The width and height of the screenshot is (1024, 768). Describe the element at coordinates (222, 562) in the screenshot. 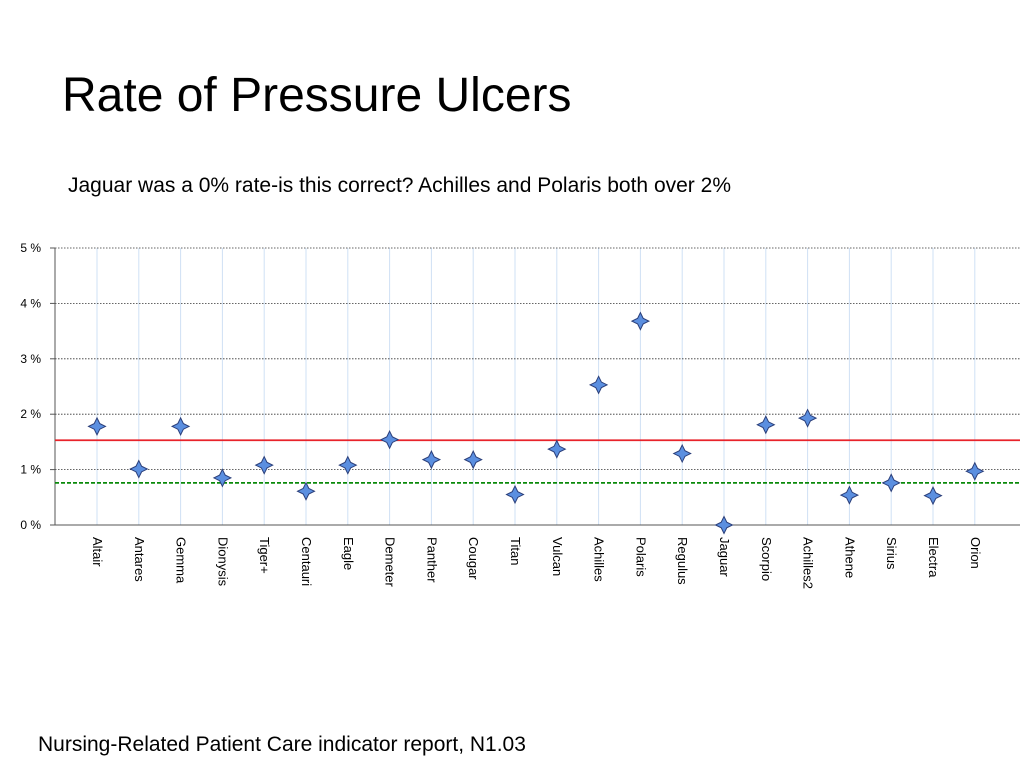

I see `x-tick-label: Dionysis` at that location.